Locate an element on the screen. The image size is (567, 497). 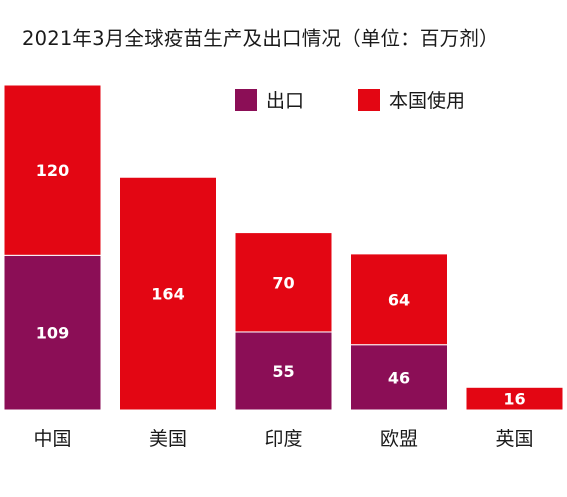
bar-domestic-usa is located at coordinates (168, 293).